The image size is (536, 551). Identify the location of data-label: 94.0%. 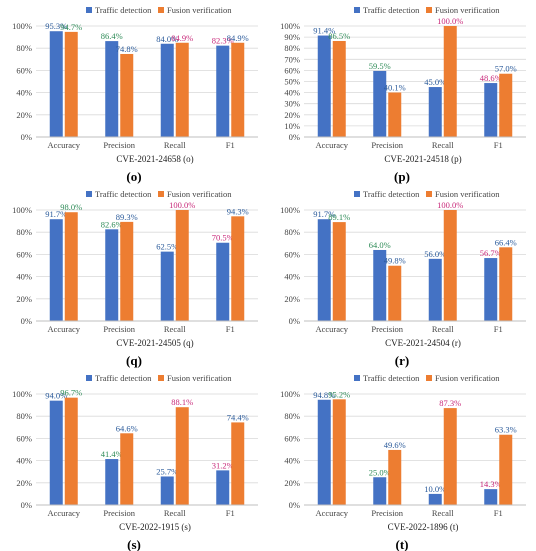
(56, 396).